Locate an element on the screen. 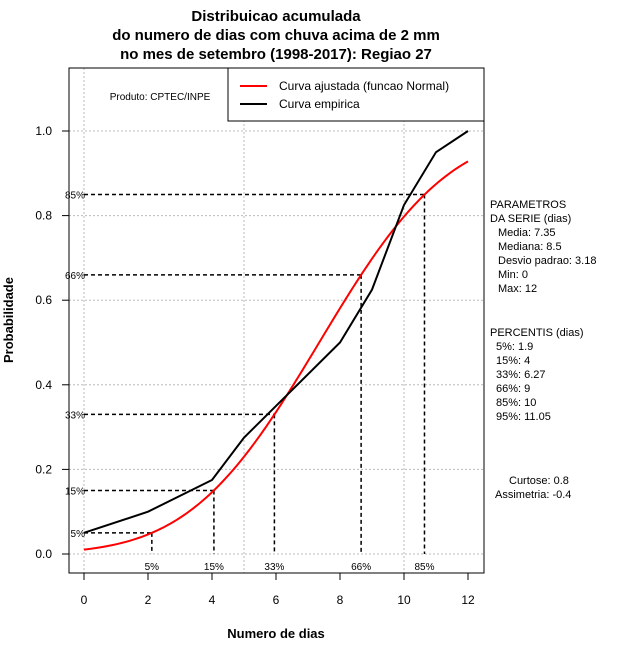  param-max: Max: 12 is located at coordinates (517, 289).